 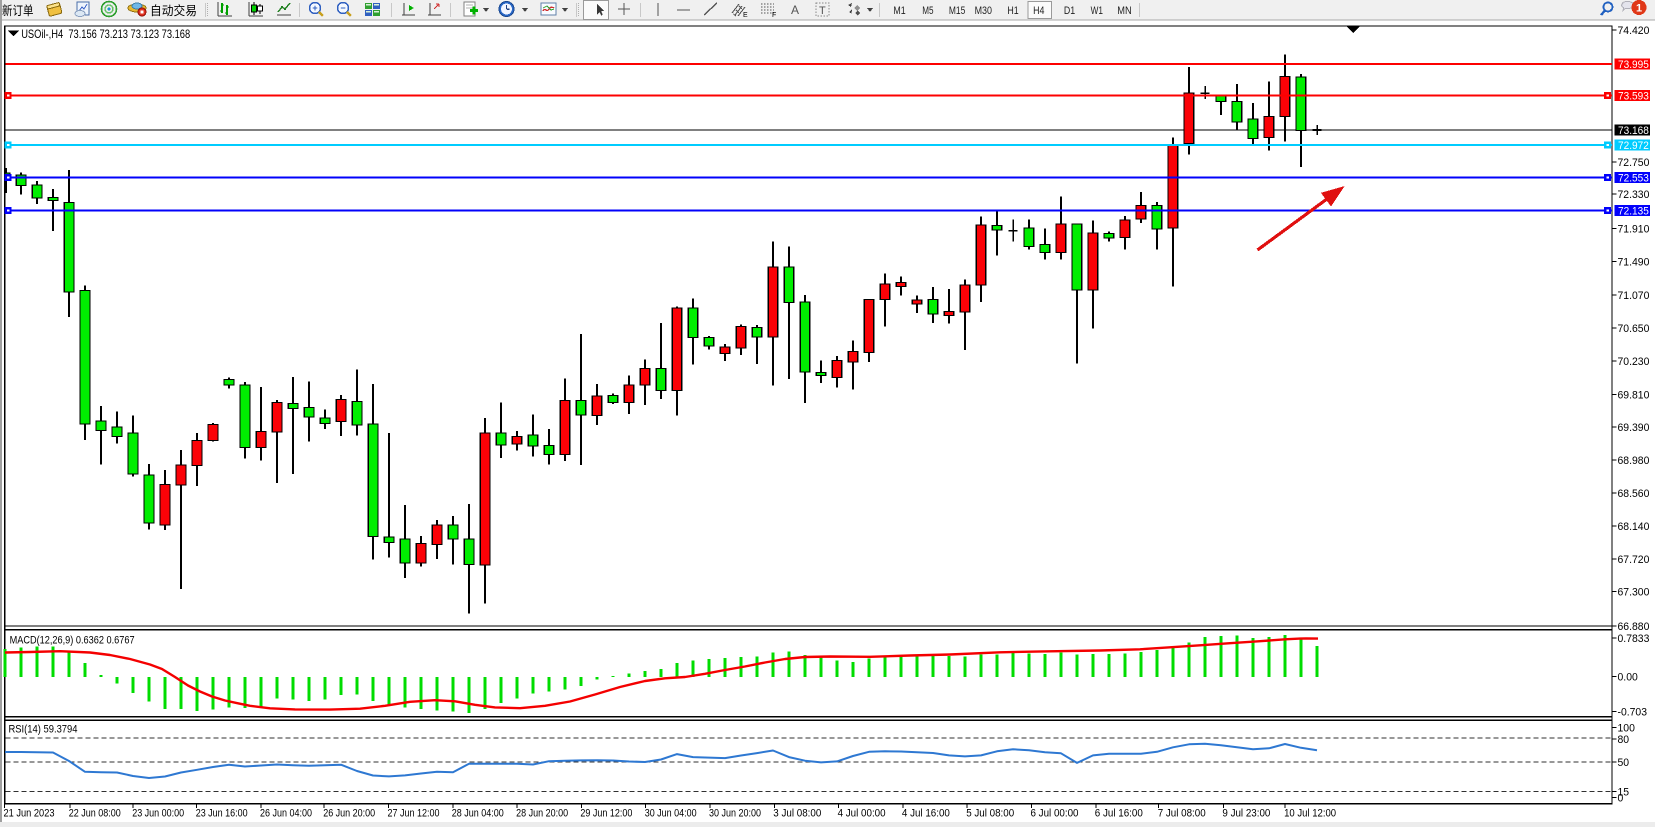 I want to click on svg-text: MN, so click(x=1124, y=11).